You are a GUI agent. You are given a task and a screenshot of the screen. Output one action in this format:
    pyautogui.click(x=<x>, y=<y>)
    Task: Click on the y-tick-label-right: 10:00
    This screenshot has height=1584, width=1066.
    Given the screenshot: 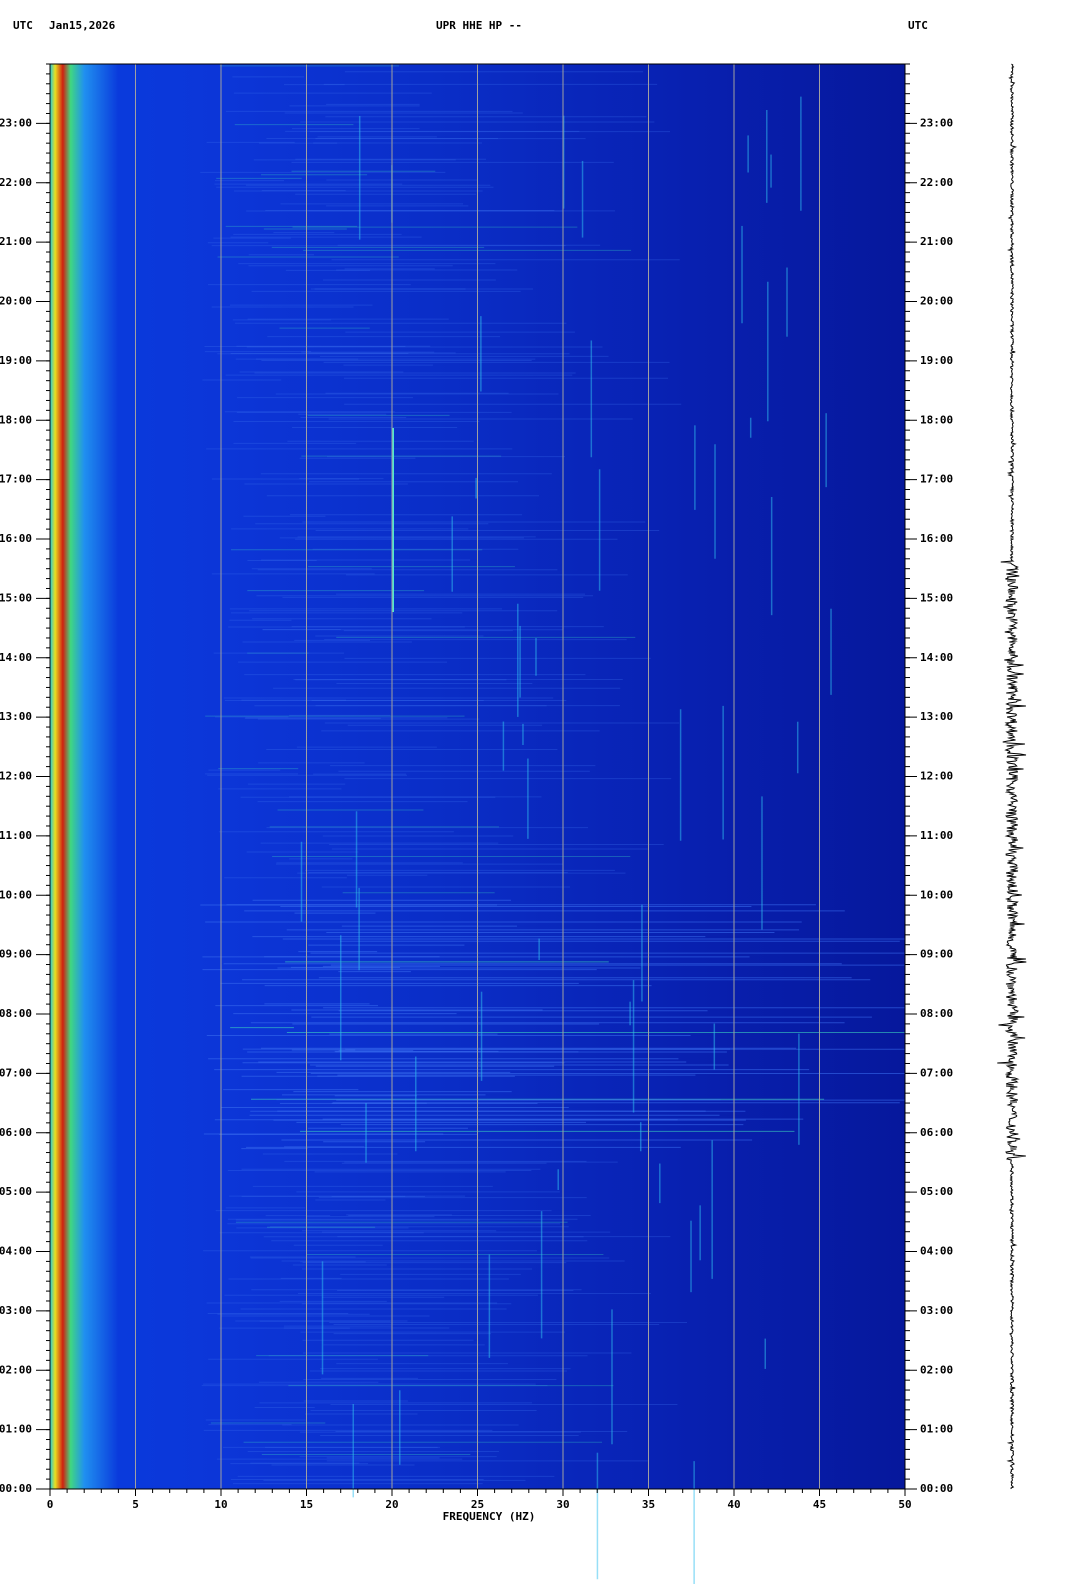 What is the action you would take?
    pyautogui.click(x=936, y=894)
    